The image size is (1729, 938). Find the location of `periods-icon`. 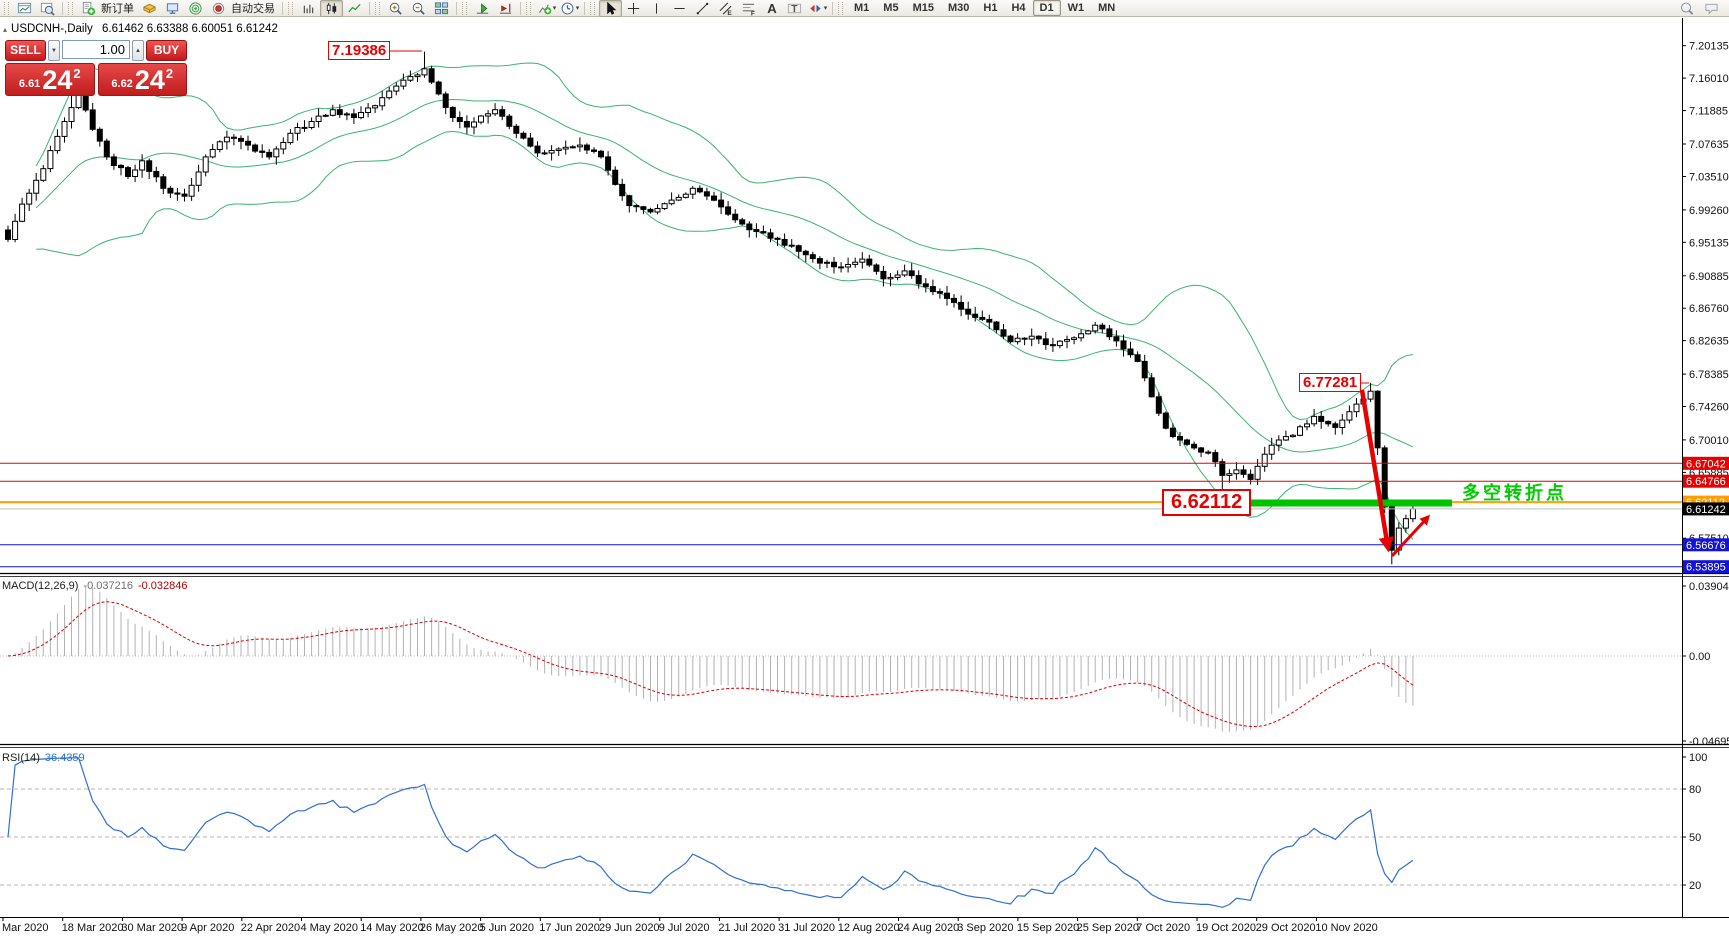

periods-icon is located at coordinates (567, 8).